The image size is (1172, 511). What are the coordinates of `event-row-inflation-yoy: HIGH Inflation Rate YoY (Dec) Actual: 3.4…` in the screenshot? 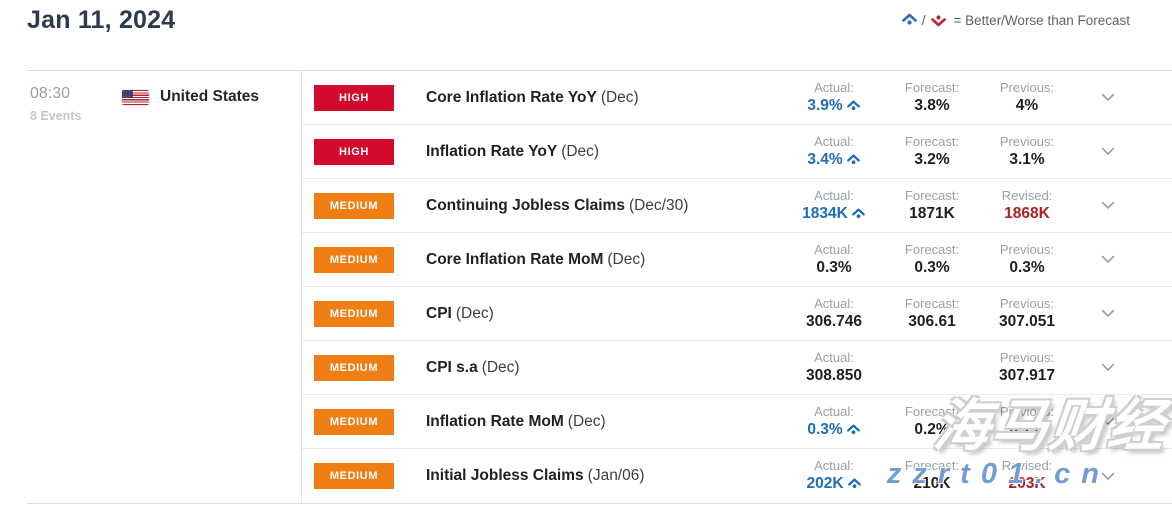 It's located at (737, 152).